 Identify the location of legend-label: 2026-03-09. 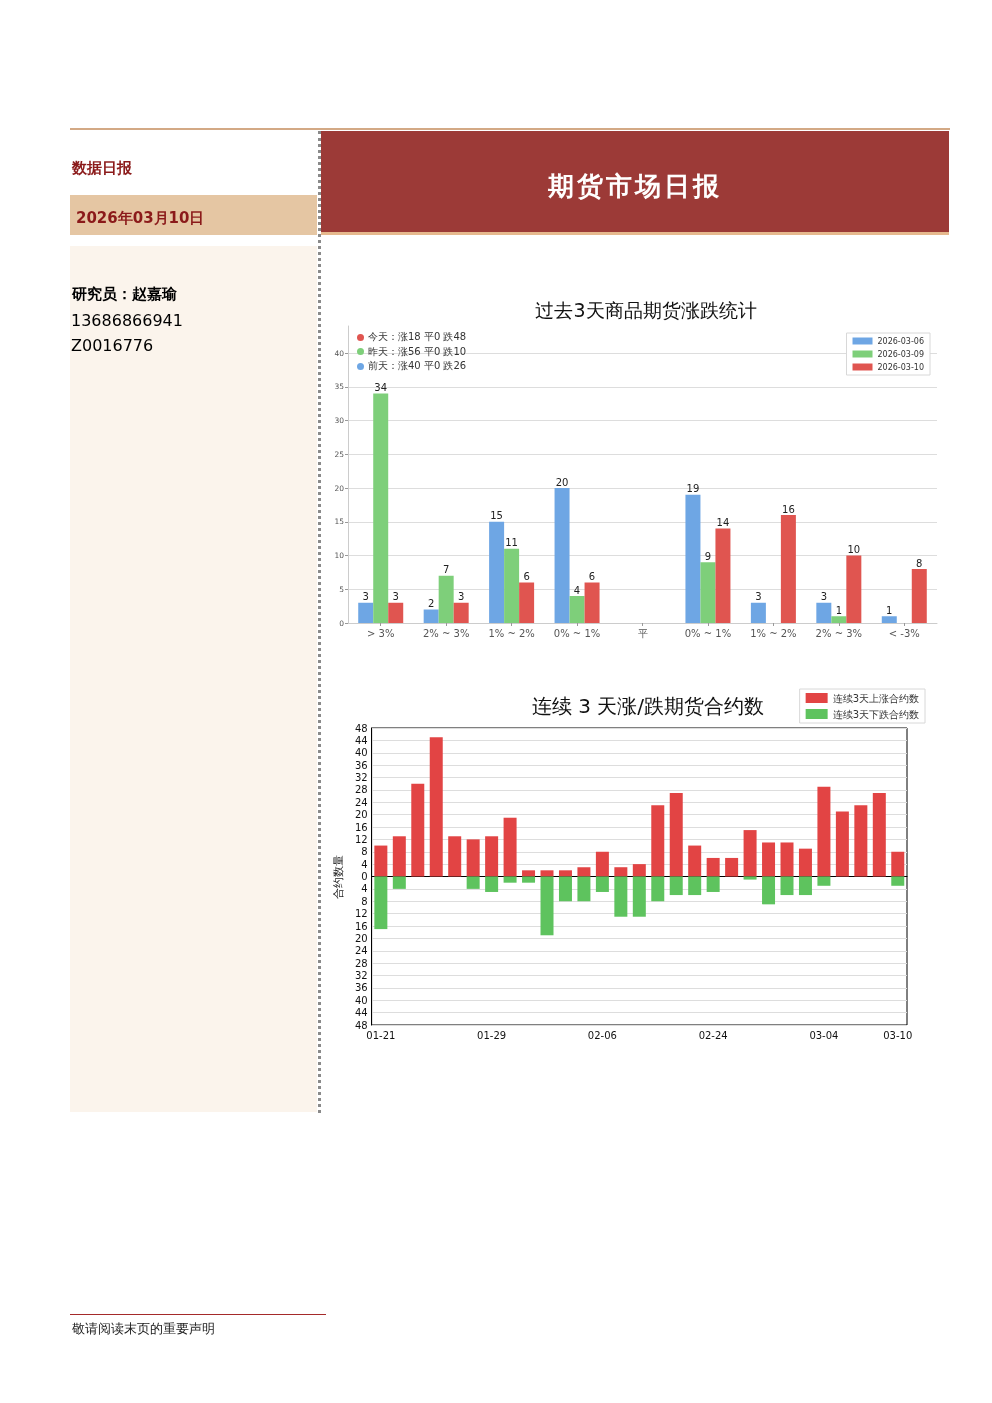
(901, 354).